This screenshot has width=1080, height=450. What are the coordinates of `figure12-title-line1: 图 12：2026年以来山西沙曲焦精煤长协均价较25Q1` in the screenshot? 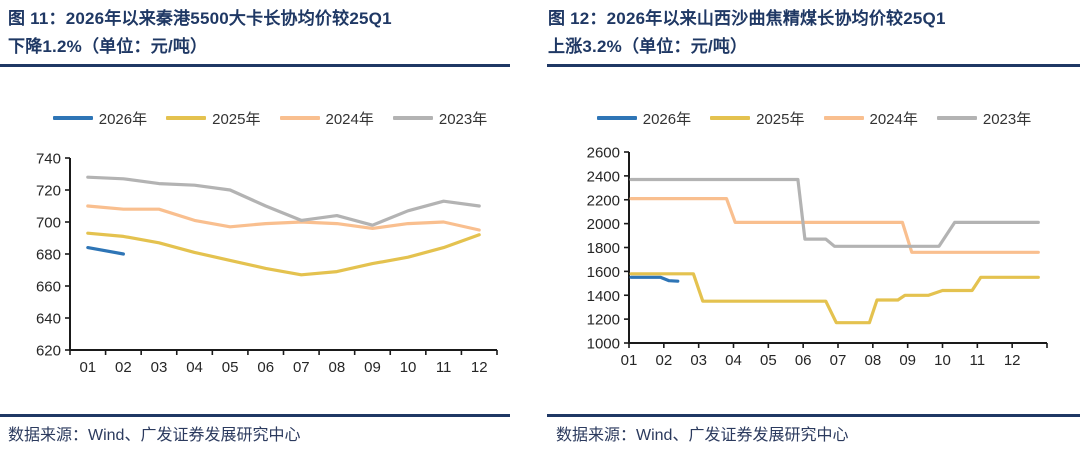 It's located at (747, 18).